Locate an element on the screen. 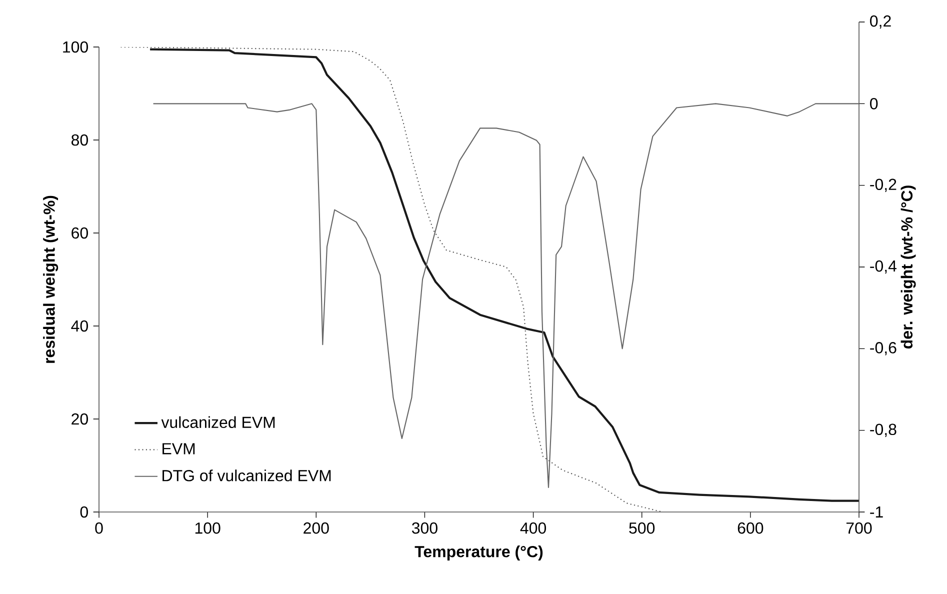 The width and height of the screenshot is (947, 594). y-tick-label: 20 is located at coordinates (80, 419).